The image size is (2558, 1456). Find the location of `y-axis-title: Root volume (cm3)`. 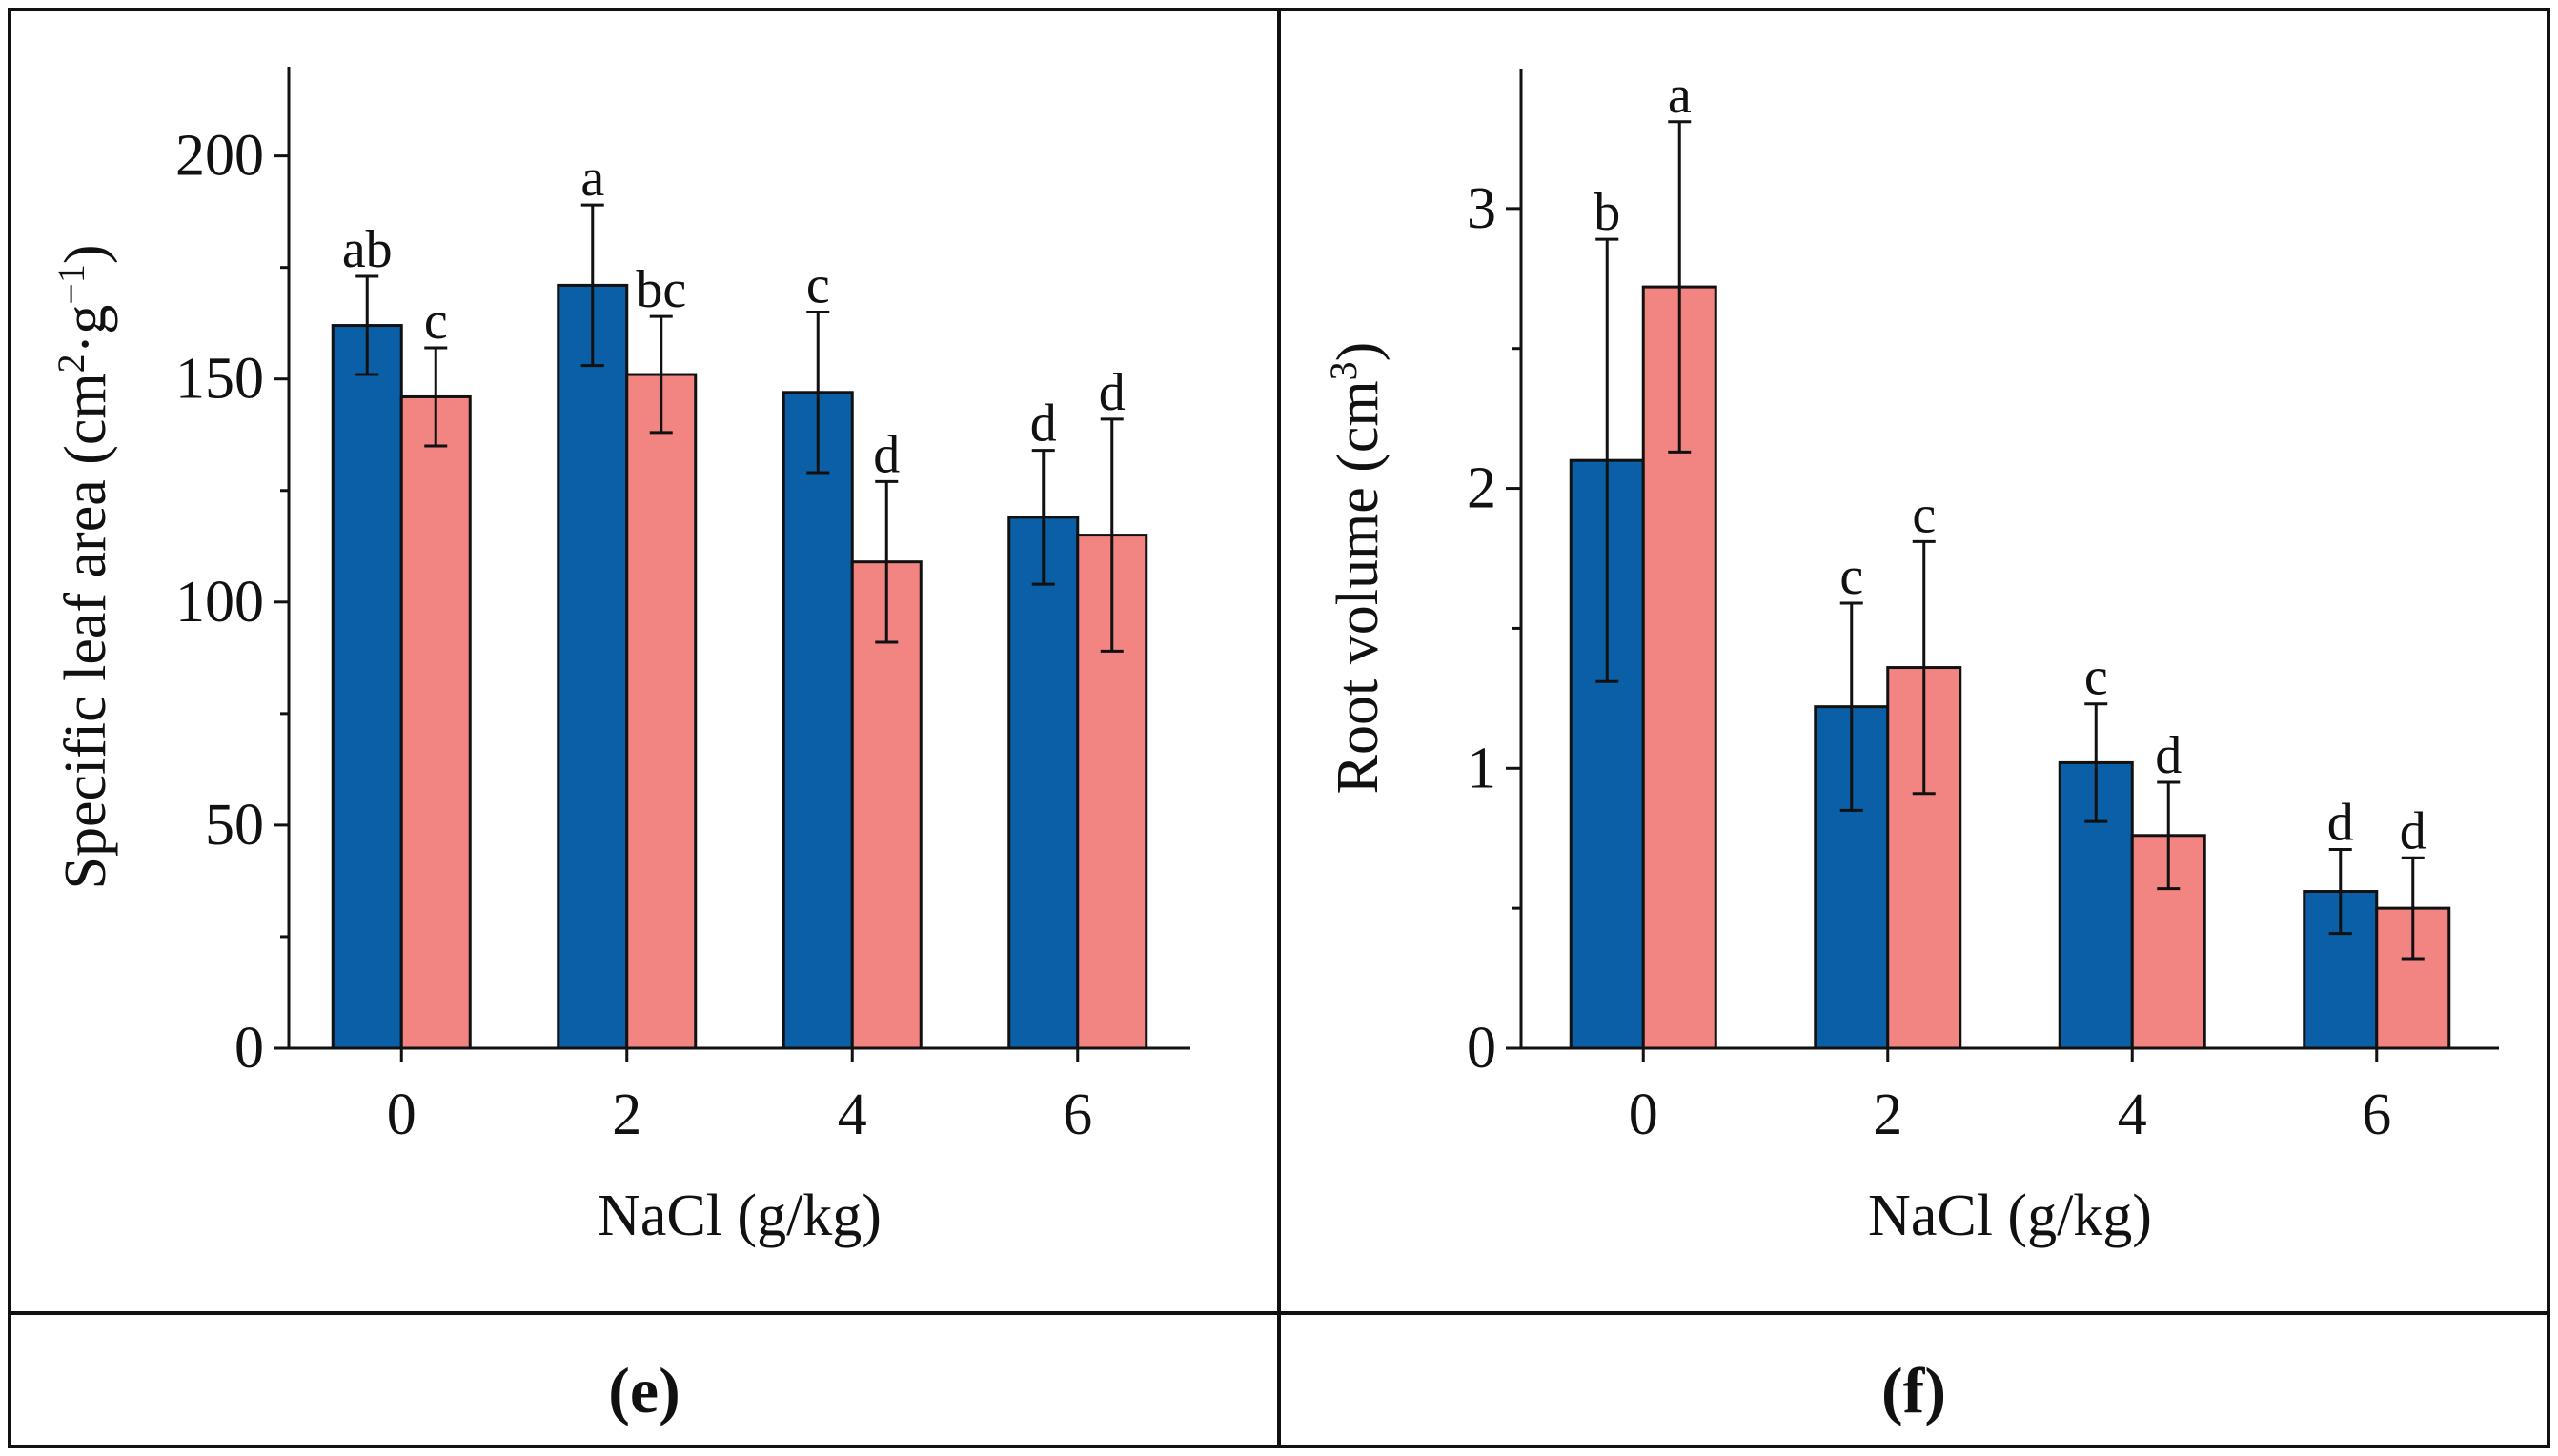

y-axis-title: Root volume (cm3) is located at coordinates (1356, 569).